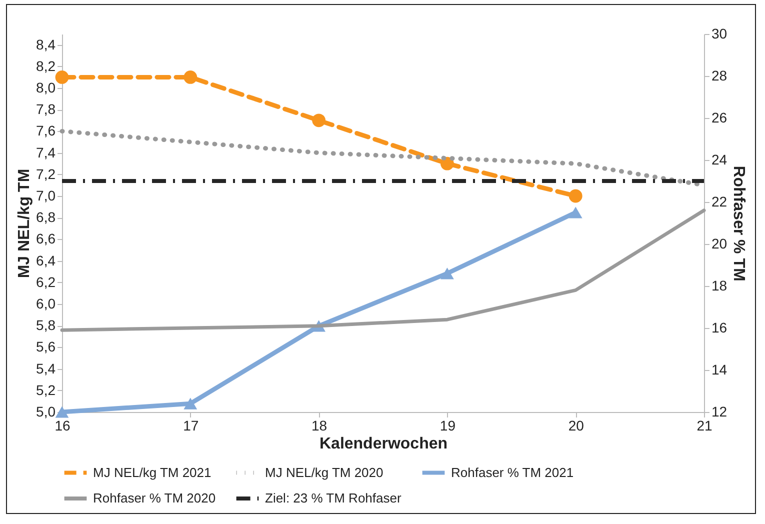 This screenshot has width=765, height=524. I want to click on y-tick-label: 7,8, so click(46, 109).